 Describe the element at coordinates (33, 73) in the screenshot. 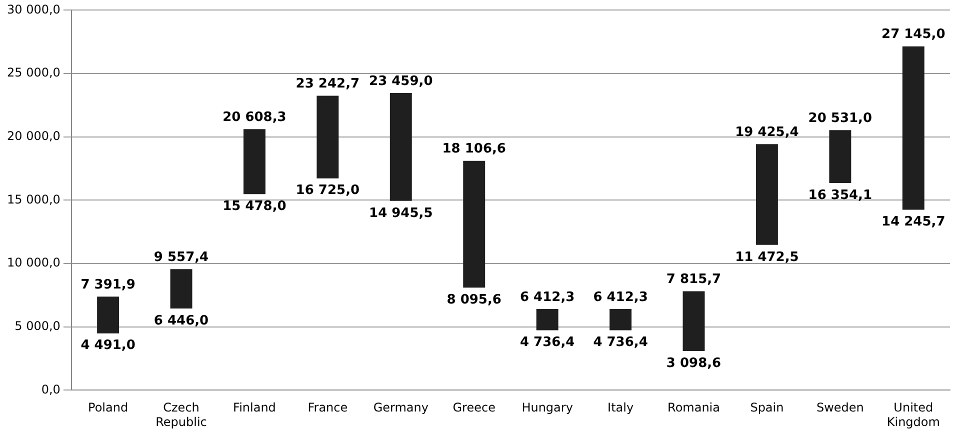

I see `y-tick-label: 25 000,0` at that location.